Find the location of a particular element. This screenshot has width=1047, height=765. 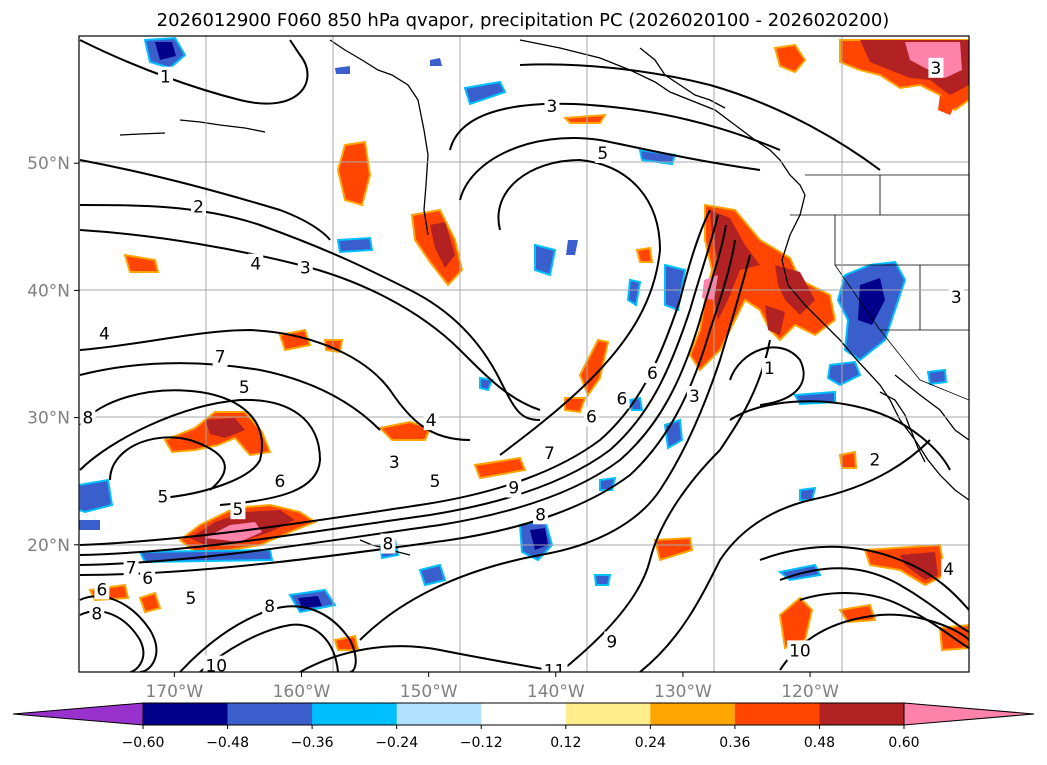

lat-tick-label: 50°N is located at coordinates (48, 164).